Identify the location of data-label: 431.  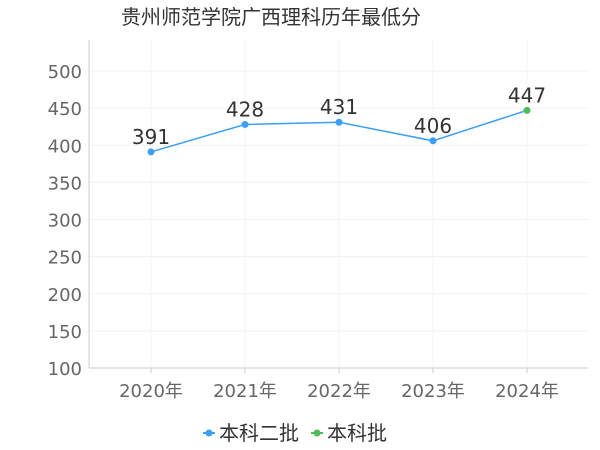
(339, 107).